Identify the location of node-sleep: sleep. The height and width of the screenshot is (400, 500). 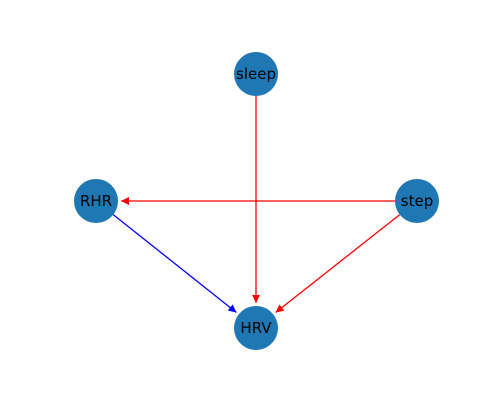
(256, 74).